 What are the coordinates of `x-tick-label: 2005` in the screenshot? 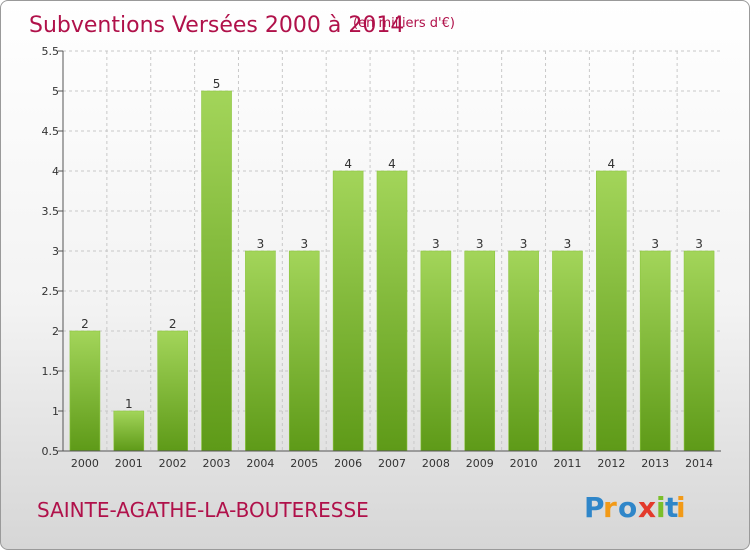 It's located at (304, 463).